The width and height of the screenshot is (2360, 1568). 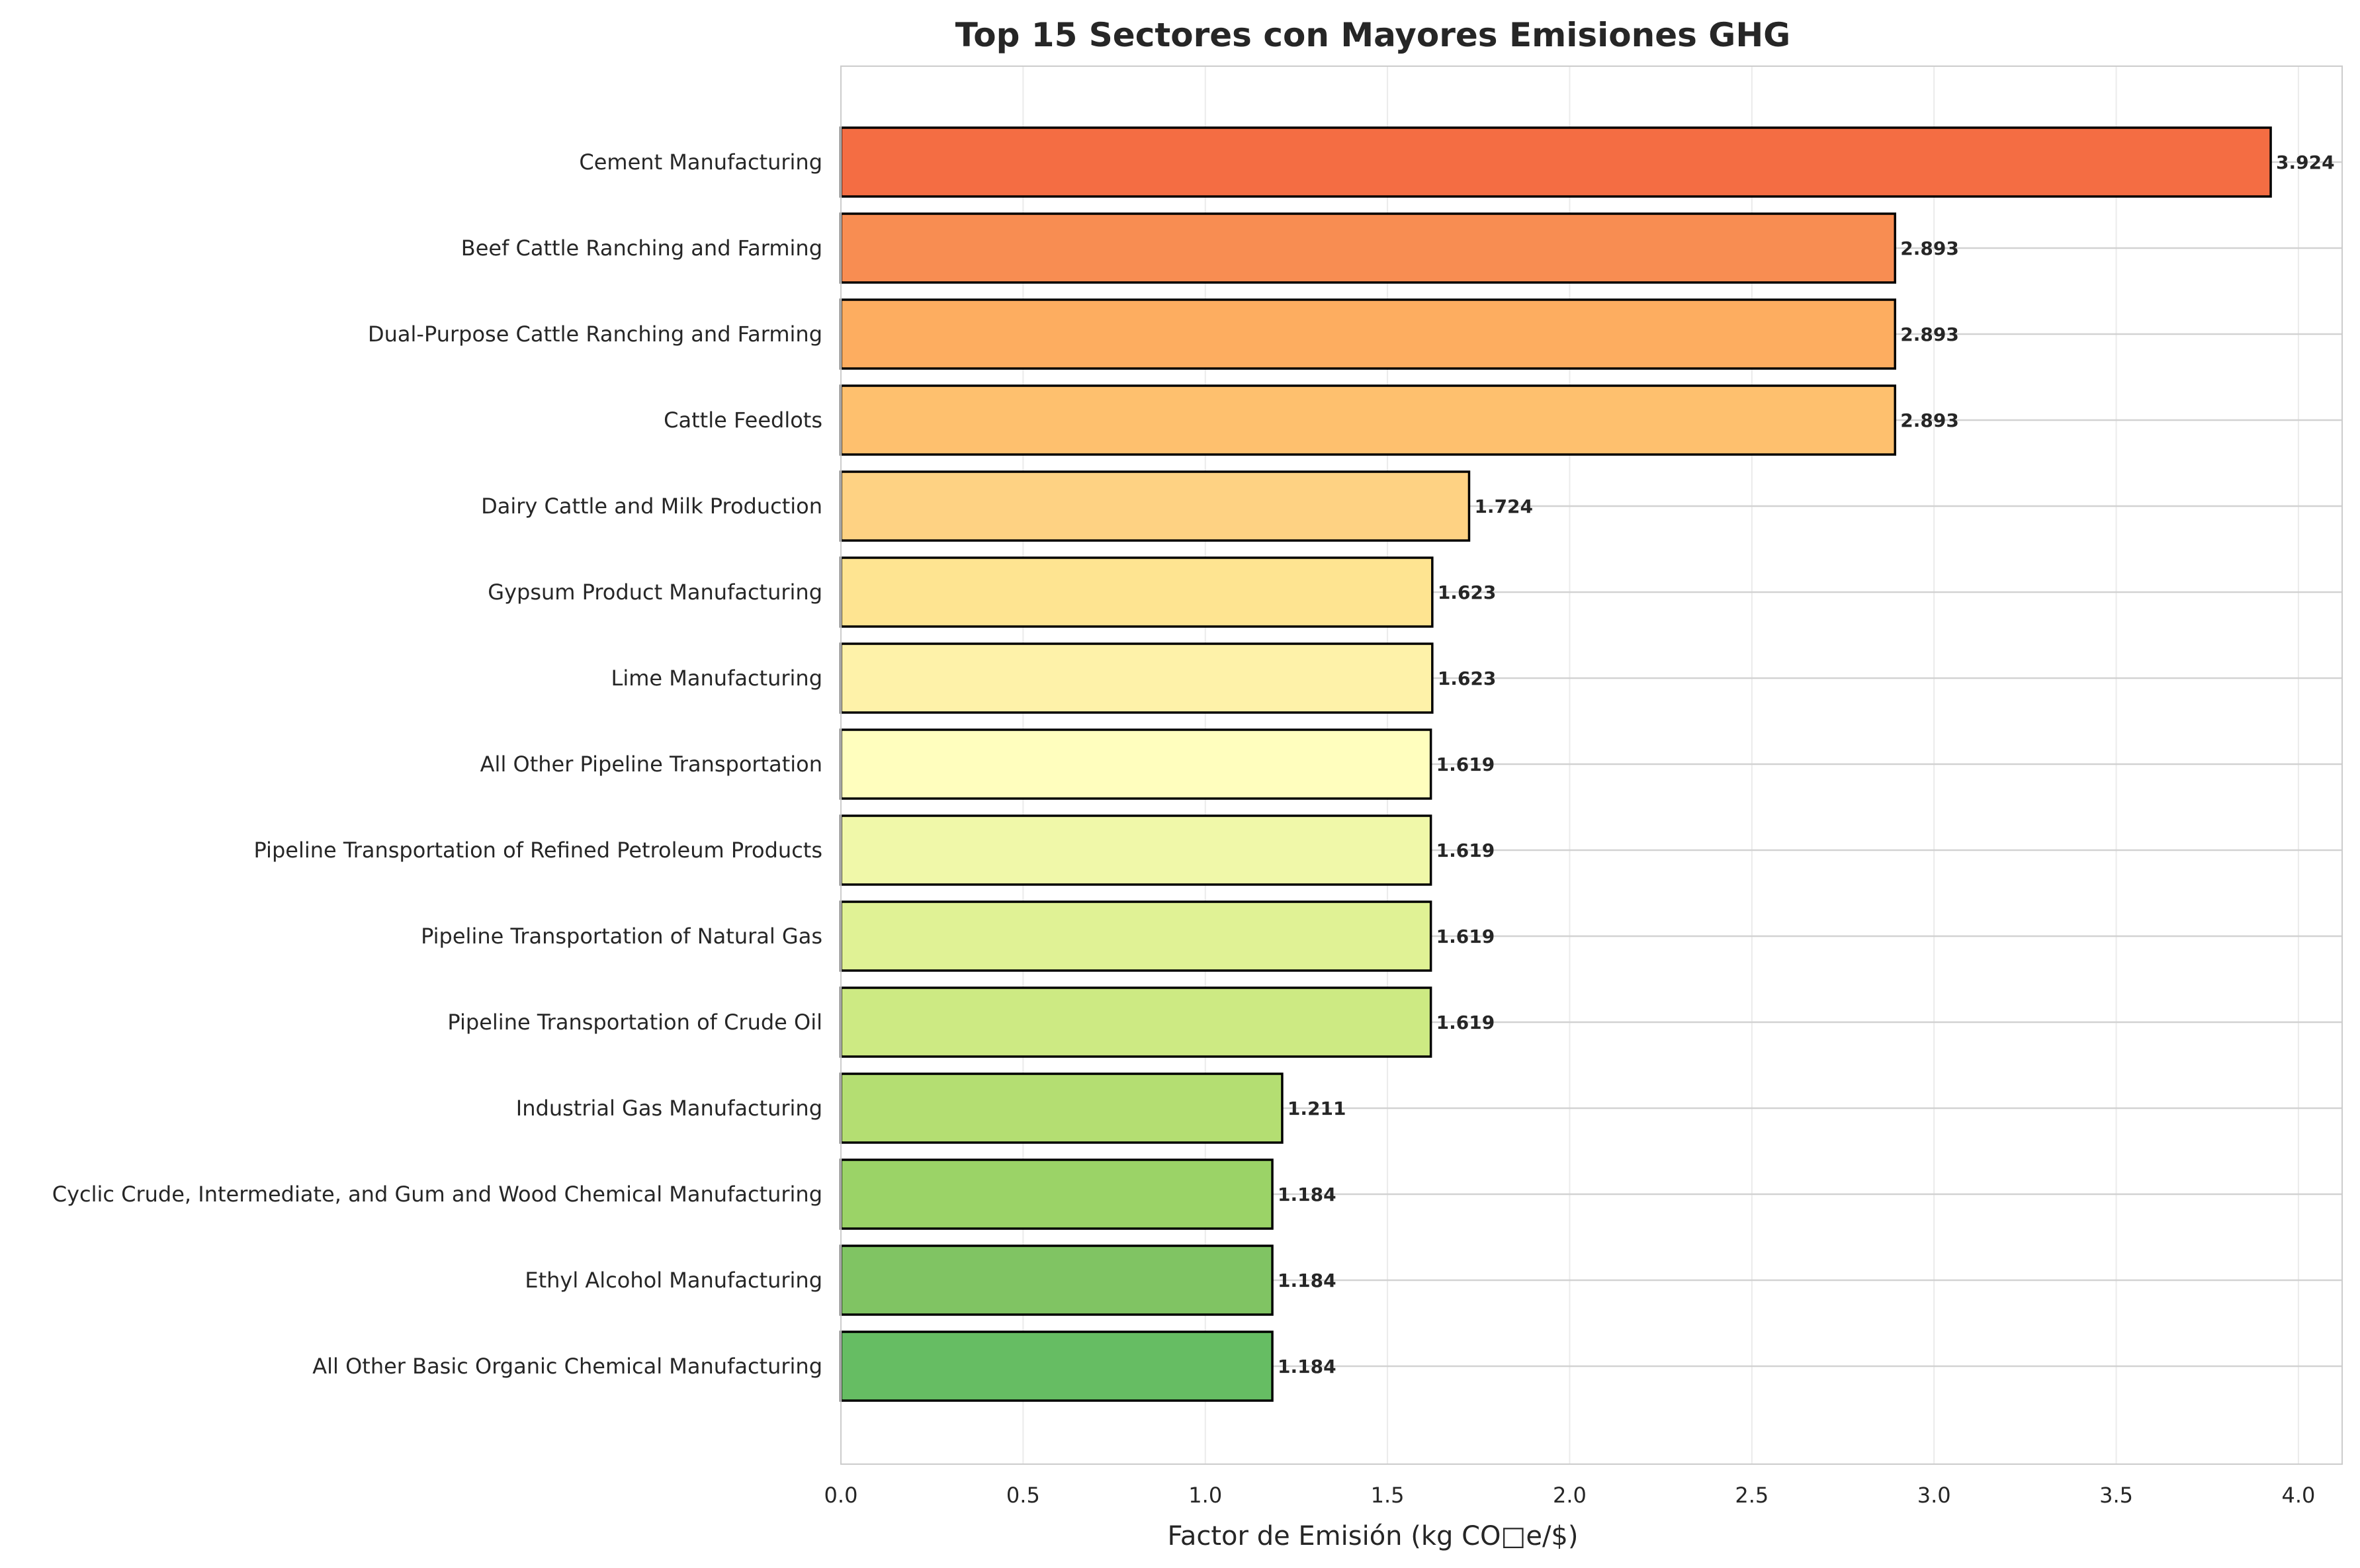 I want to click on category-label: Beef Cattle Ranching and Farming, so click(x=641, y=249).